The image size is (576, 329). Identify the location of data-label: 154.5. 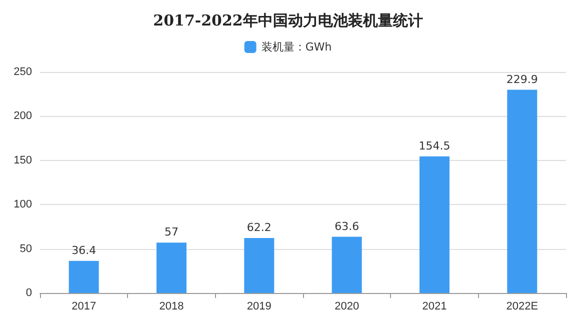
(434, 145).